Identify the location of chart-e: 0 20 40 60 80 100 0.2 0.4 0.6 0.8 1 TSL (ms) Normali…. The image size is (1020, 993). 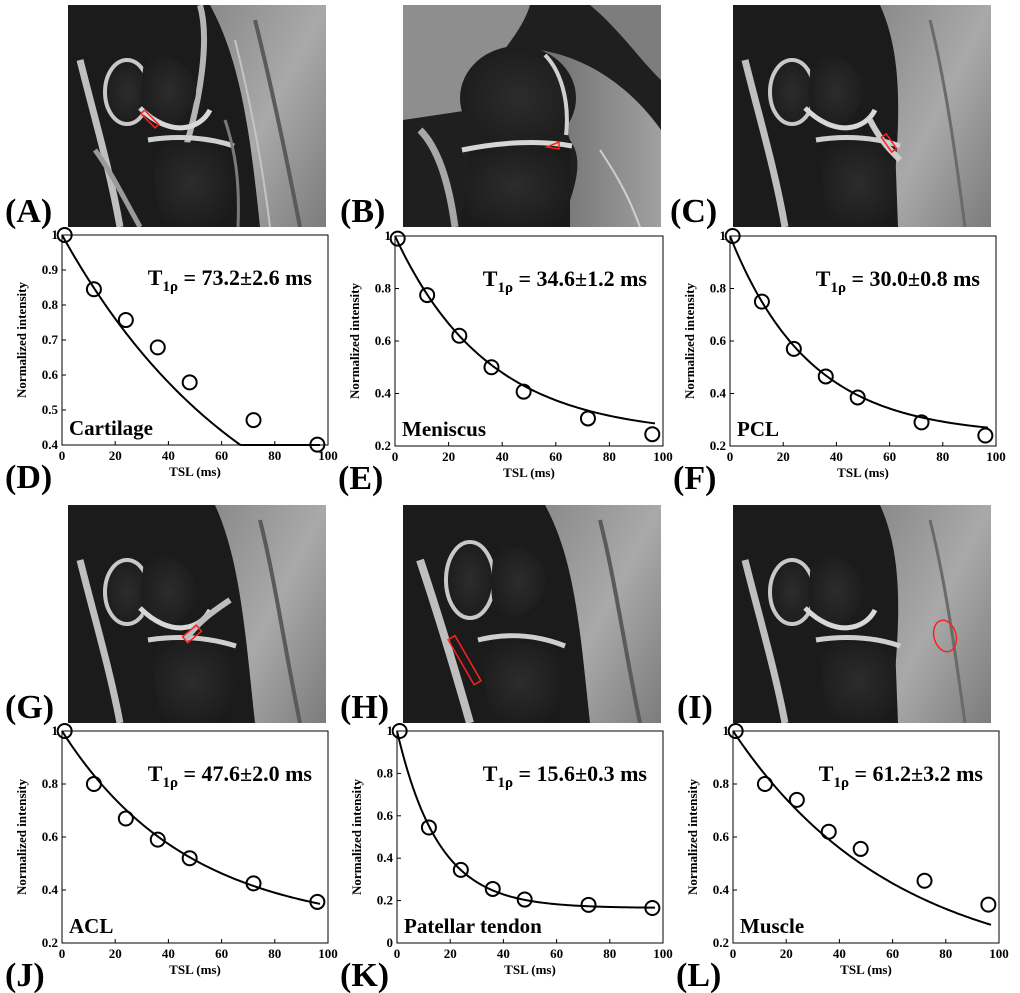
(505, 362).